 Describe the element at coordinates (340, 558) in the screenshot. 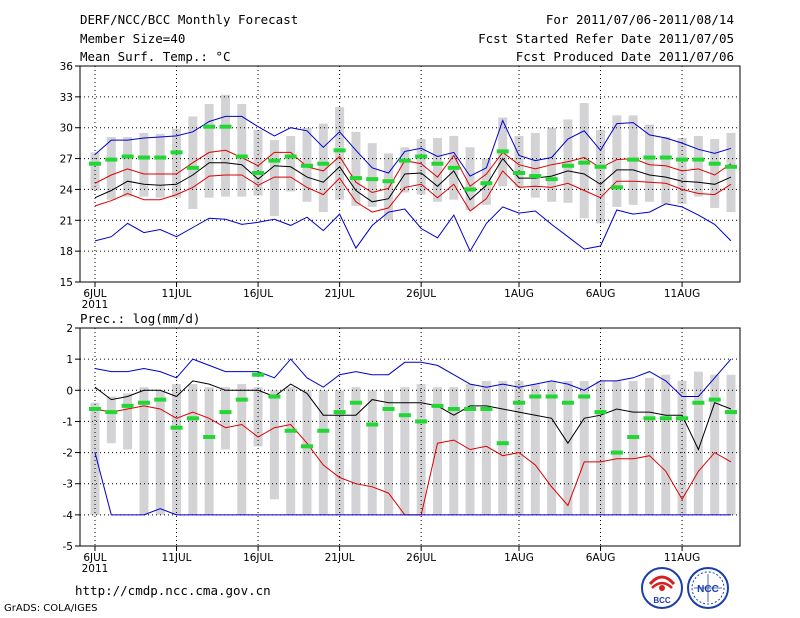

I see `x-tick-label: 21JUL` at that location.